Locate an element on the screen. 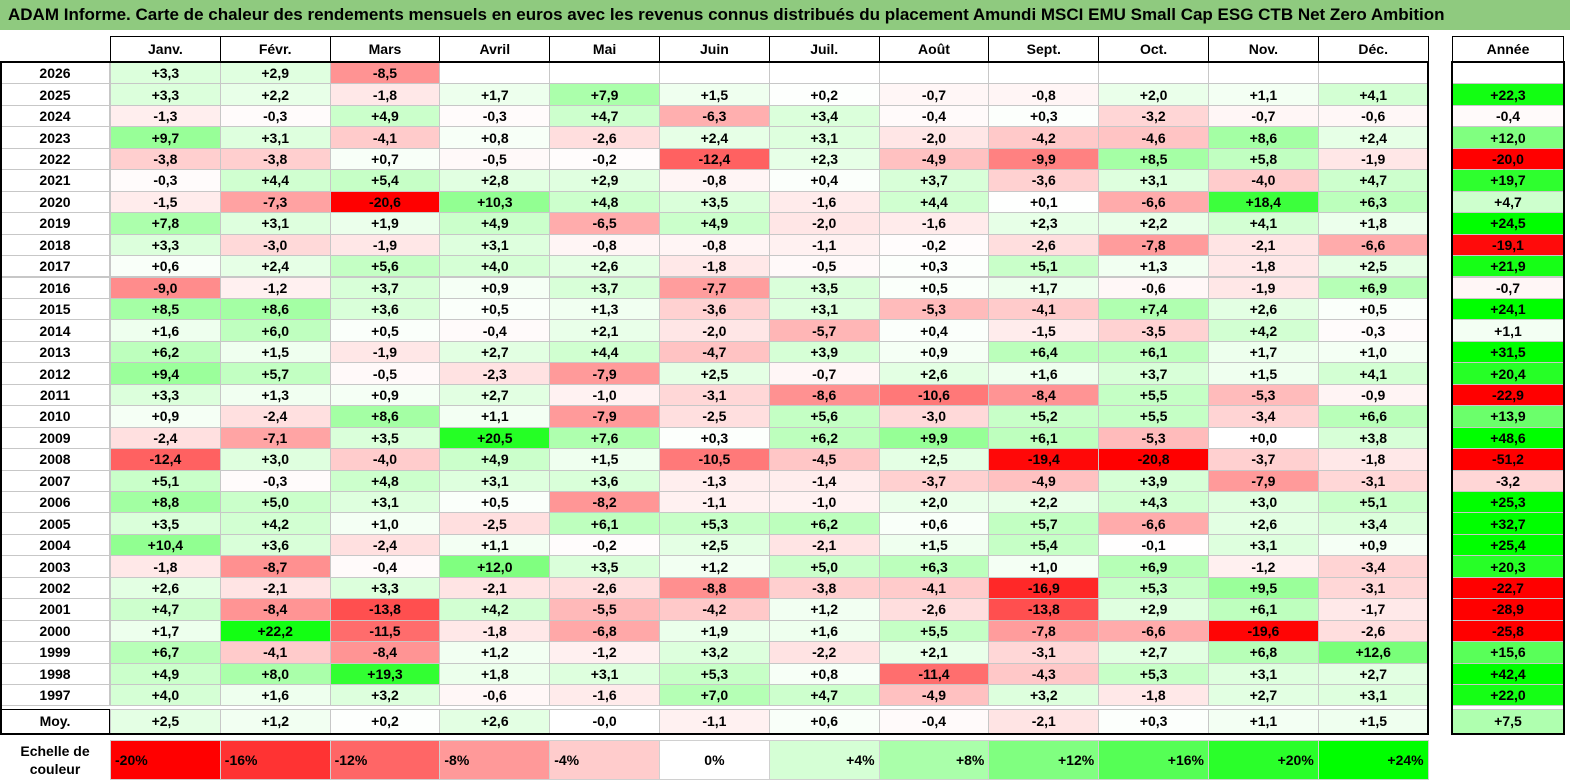 Image resolution: width=1570 pixels, height=783 pixels. heatmap-cell: +4,7 is located at coordinates (604, 116).